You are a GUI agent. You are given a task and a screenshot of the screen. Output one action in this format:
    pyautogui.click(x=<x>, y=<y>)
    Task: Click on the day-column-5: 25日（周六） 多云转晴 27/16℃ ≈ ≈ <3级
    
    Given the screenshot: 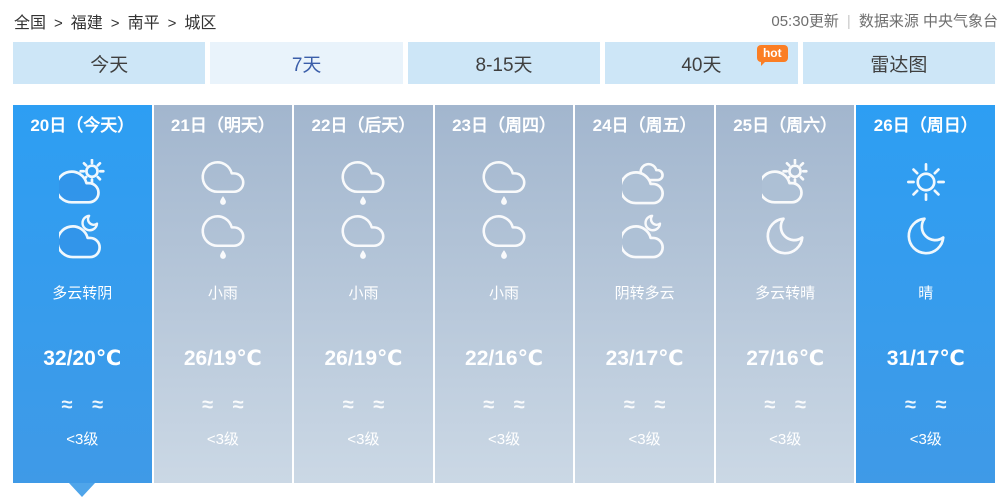 What is the action you would take?
    pyautogui.click(x=785, y=294)
    